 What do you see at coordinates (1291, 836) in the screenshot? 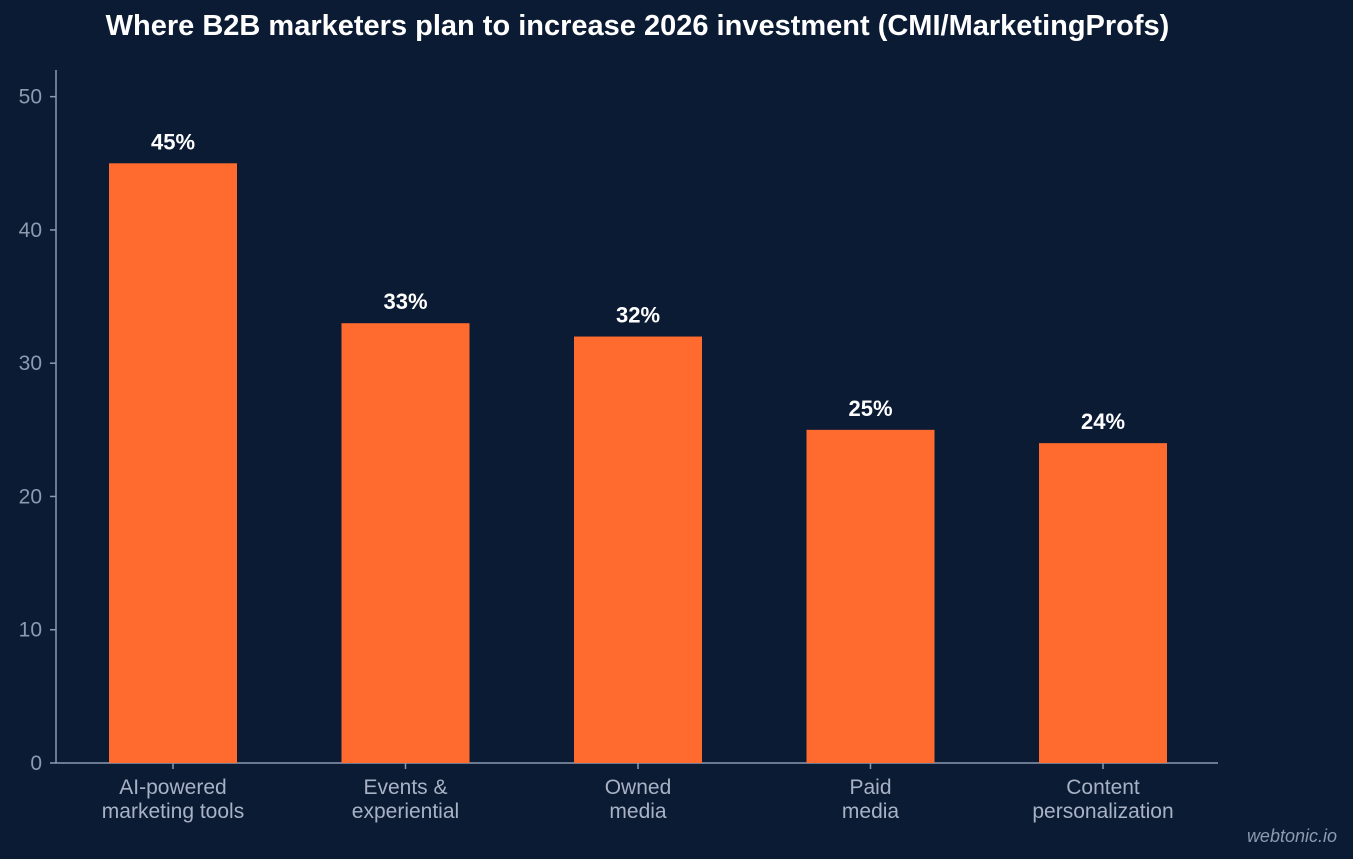
I see `watermark: webtonic.io` at bounding box center [1291, 836].